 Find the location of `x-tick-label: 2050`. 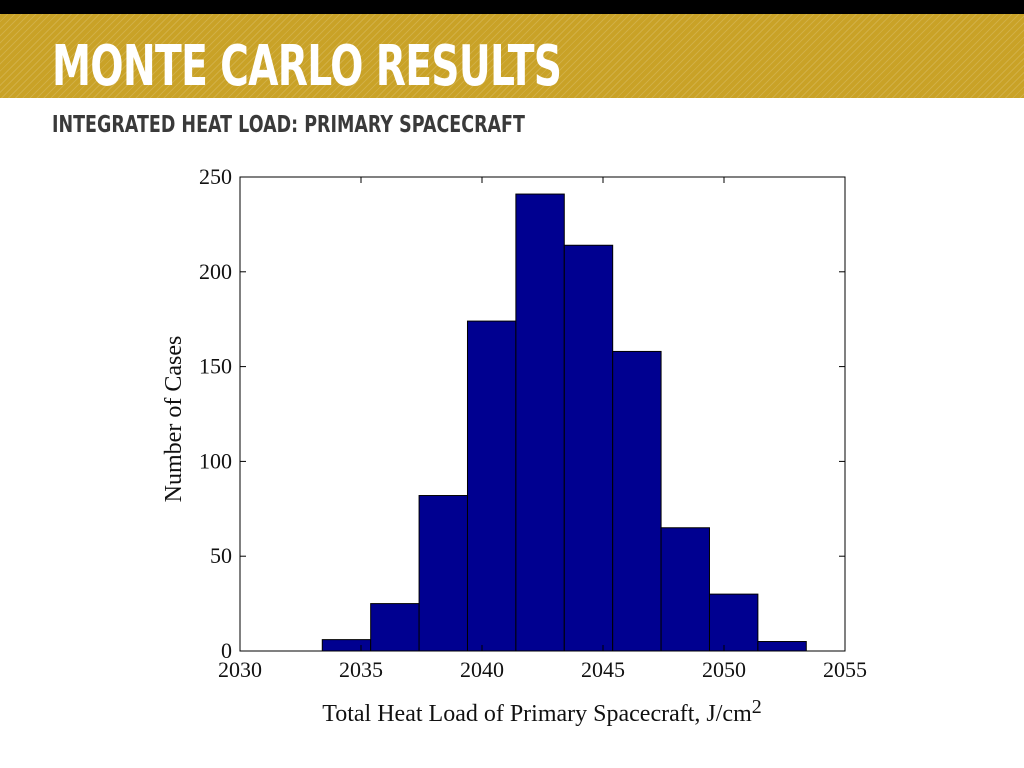

x-tick-label: 2050 is located at coordinates (724, 669).